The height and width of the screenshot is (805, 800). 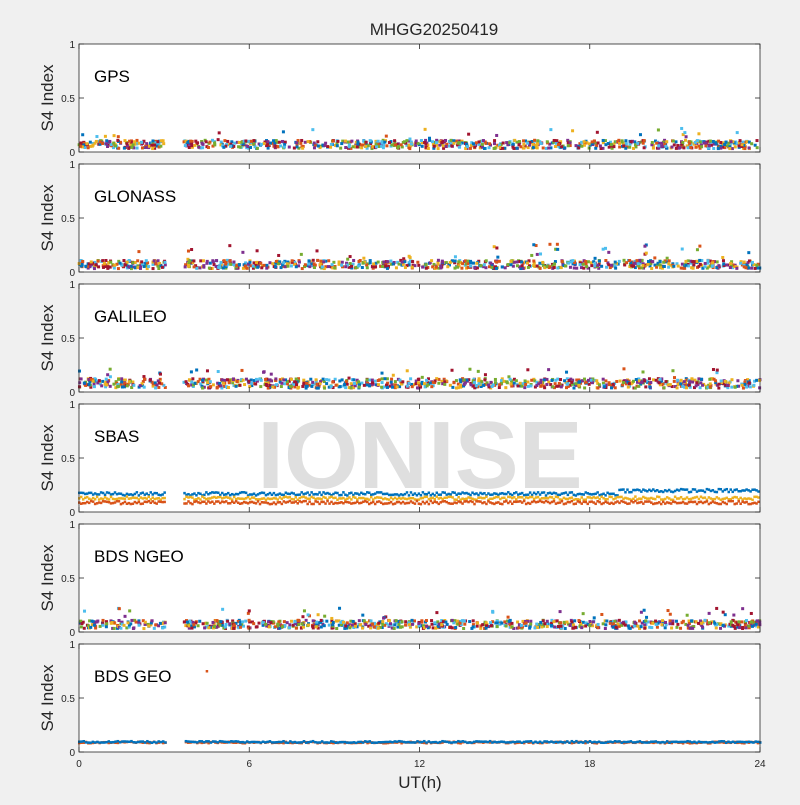 I want to click on panel-label: GLONASS, so click(x=135, y=196).